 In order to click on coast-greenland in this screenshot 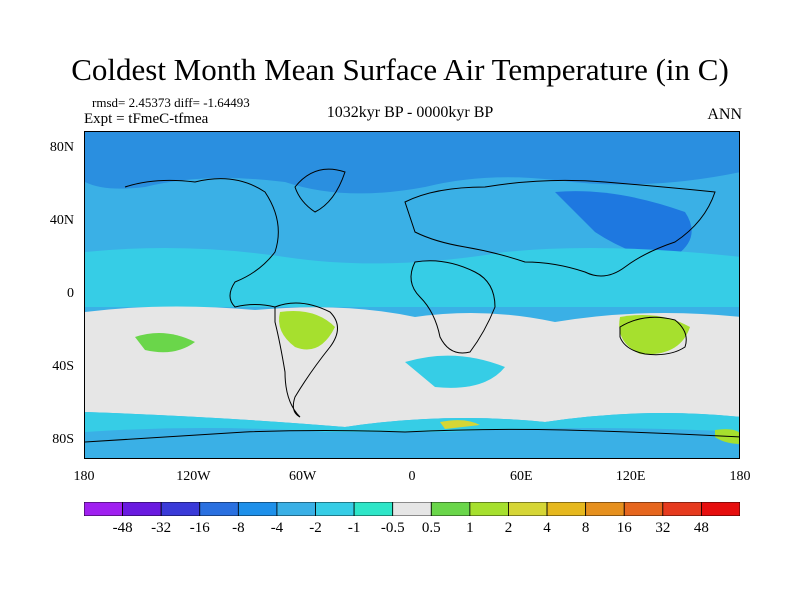, I will do `click(320, 190)`.